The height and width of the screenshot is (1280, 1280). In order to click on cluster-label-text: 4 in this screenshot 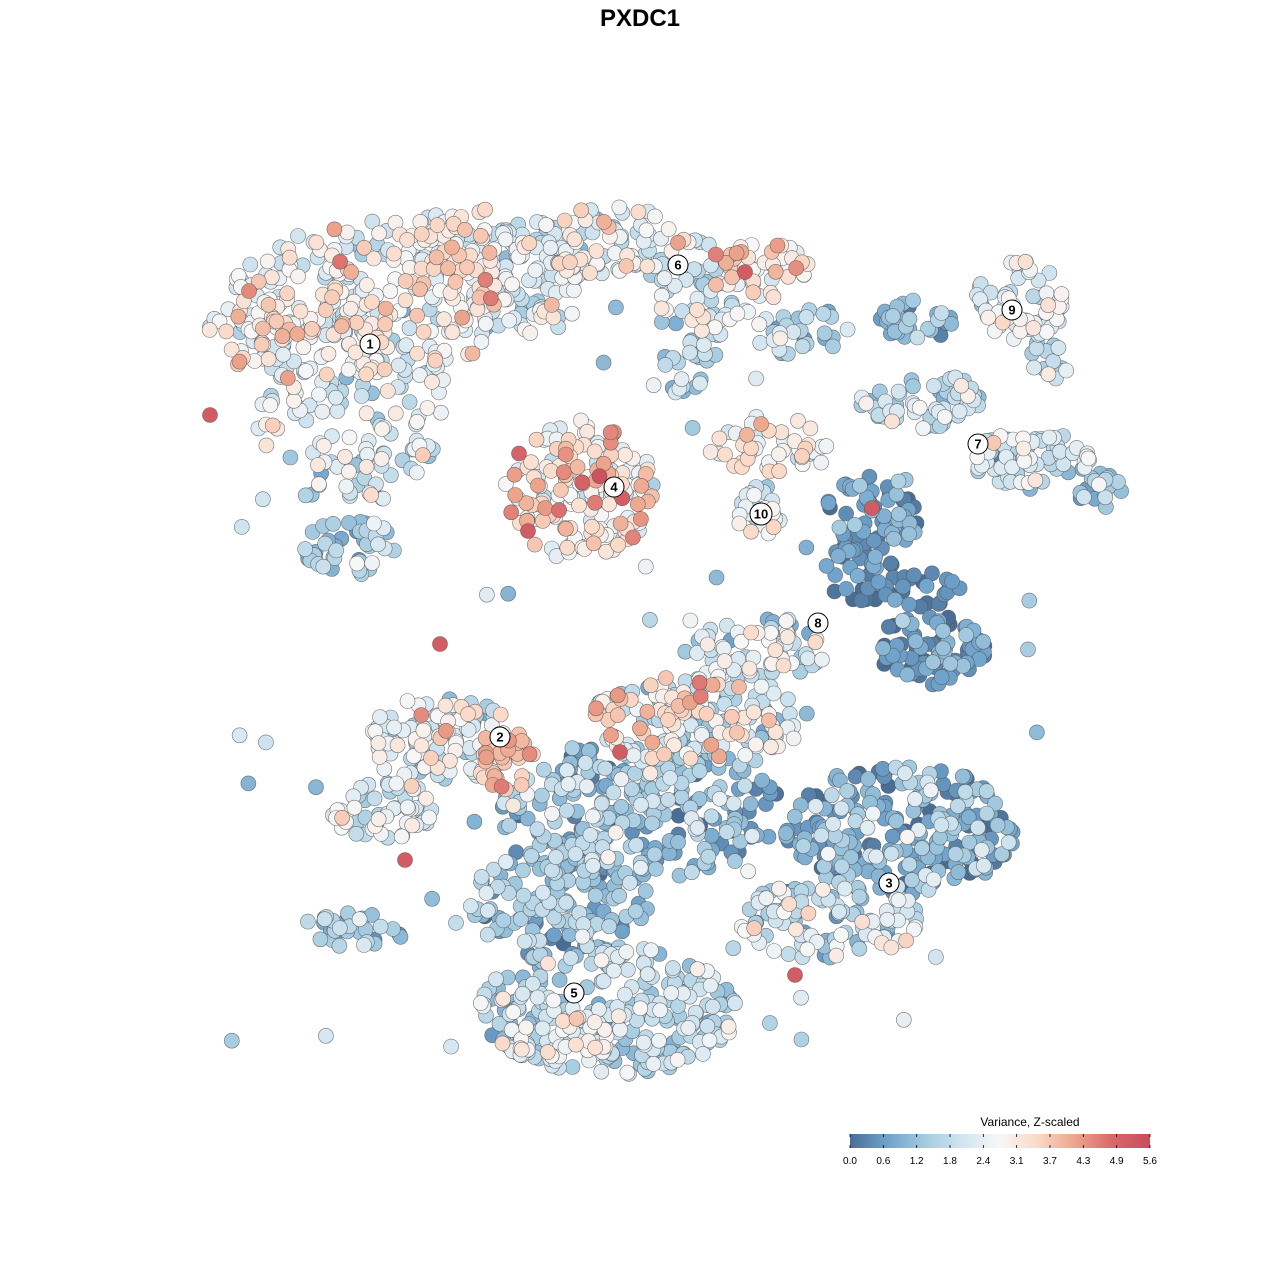, I will do `click(614, 487)`.